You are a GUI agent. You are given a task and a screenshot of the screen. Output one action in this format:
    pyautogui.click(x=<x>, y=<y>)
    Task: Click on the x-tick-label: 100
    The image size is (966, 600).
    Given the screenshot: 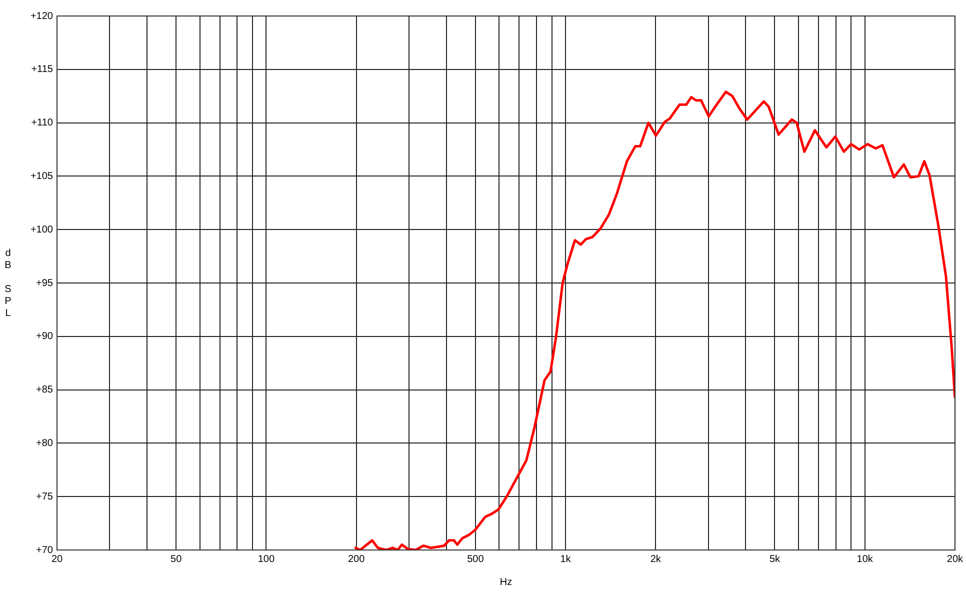 What is the action you would take?
    pyautogui.click(x=266, y=559)
    